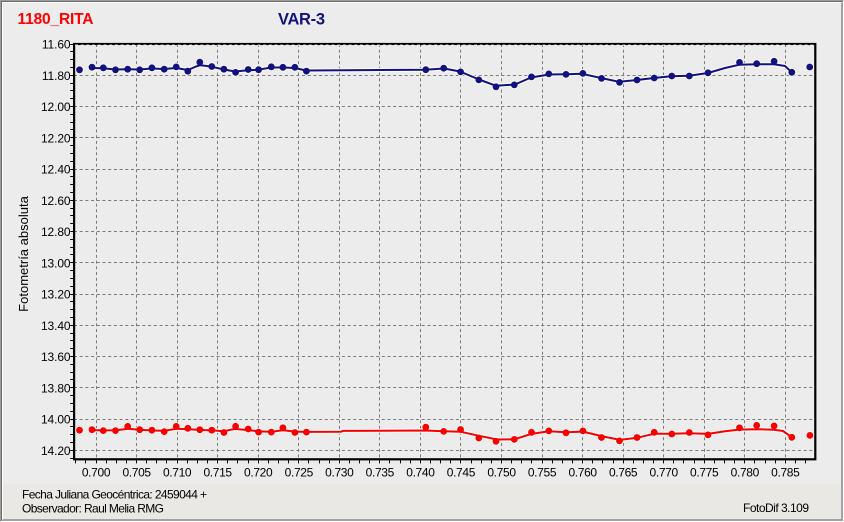  I want to click on svg-text: 1180_RITA, so click(56, 19).